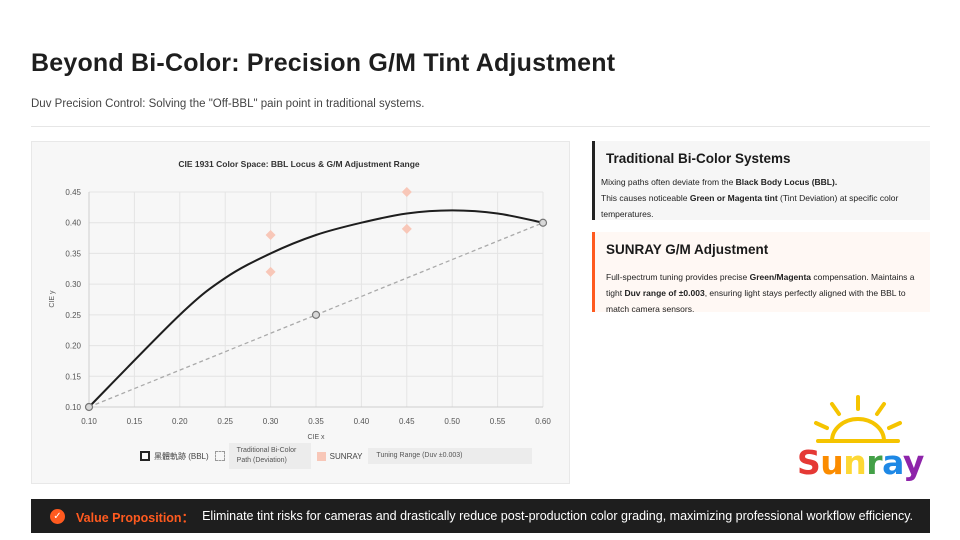 This screenshot has height=540, width=960. I want to click on y-tick-label: 0.20, so click(73, 346).